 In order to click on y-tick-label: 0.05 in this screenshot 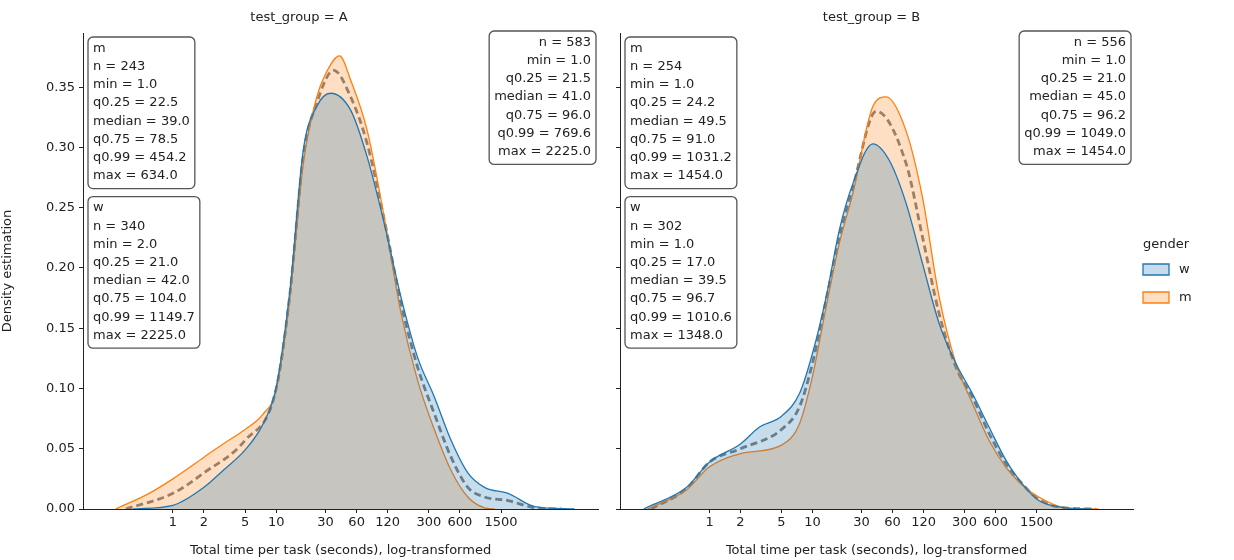, I will do `click(60, 448)`.